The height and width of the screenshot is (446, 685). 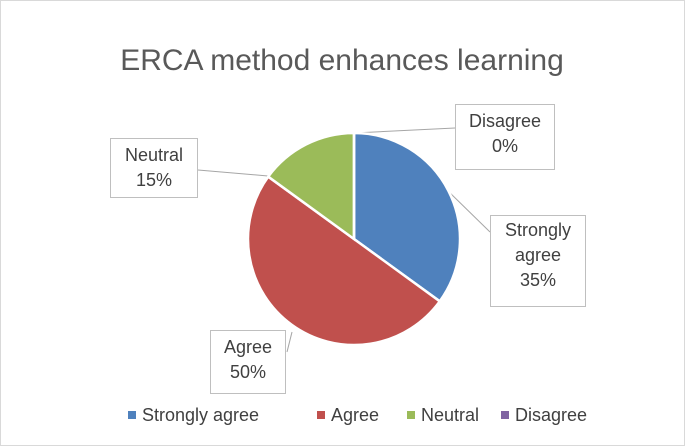 What do you see at coordinates (505, 121) in the screenshot?
I see `data-label-category: Disagree` at bounding box center [505, 121].